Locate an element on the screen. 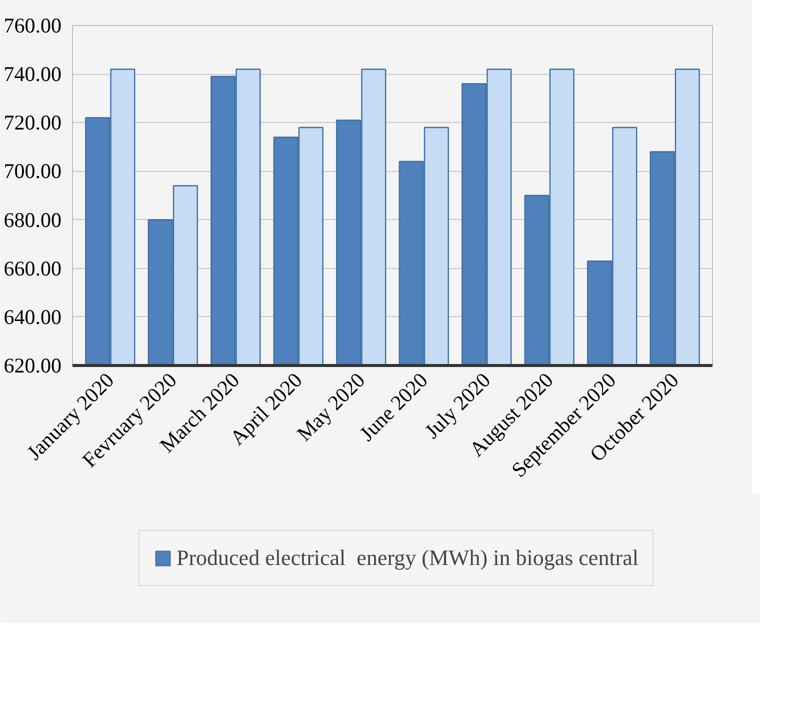 This screenshot has height=722, width=807. y-tick-label: 700.00 is located at coordinates (33, 171).